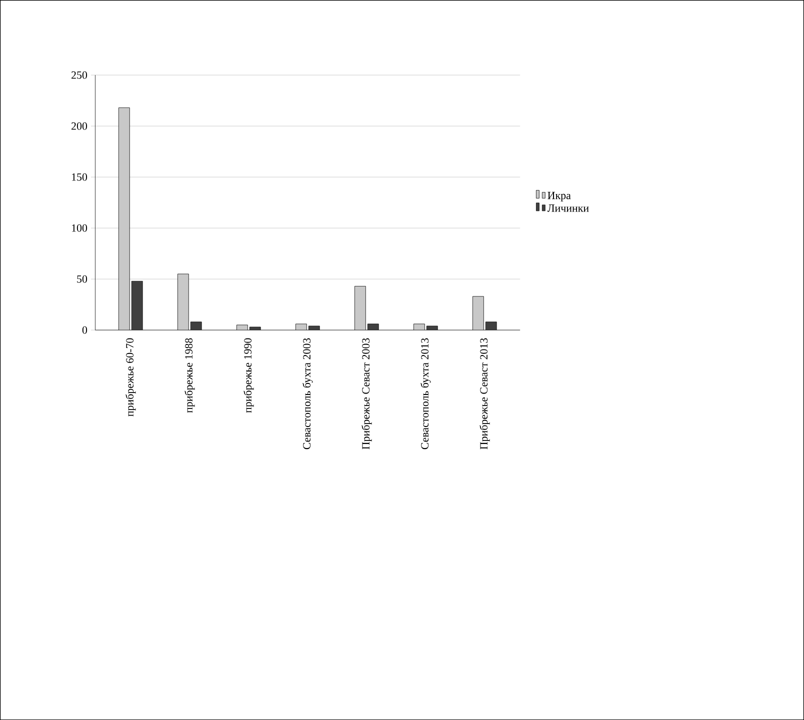 This screenshot has height=720, width=804. Describe the element at coordinates (568, 208) in the screenshot. I see `legend-label: Личинки` at that location.